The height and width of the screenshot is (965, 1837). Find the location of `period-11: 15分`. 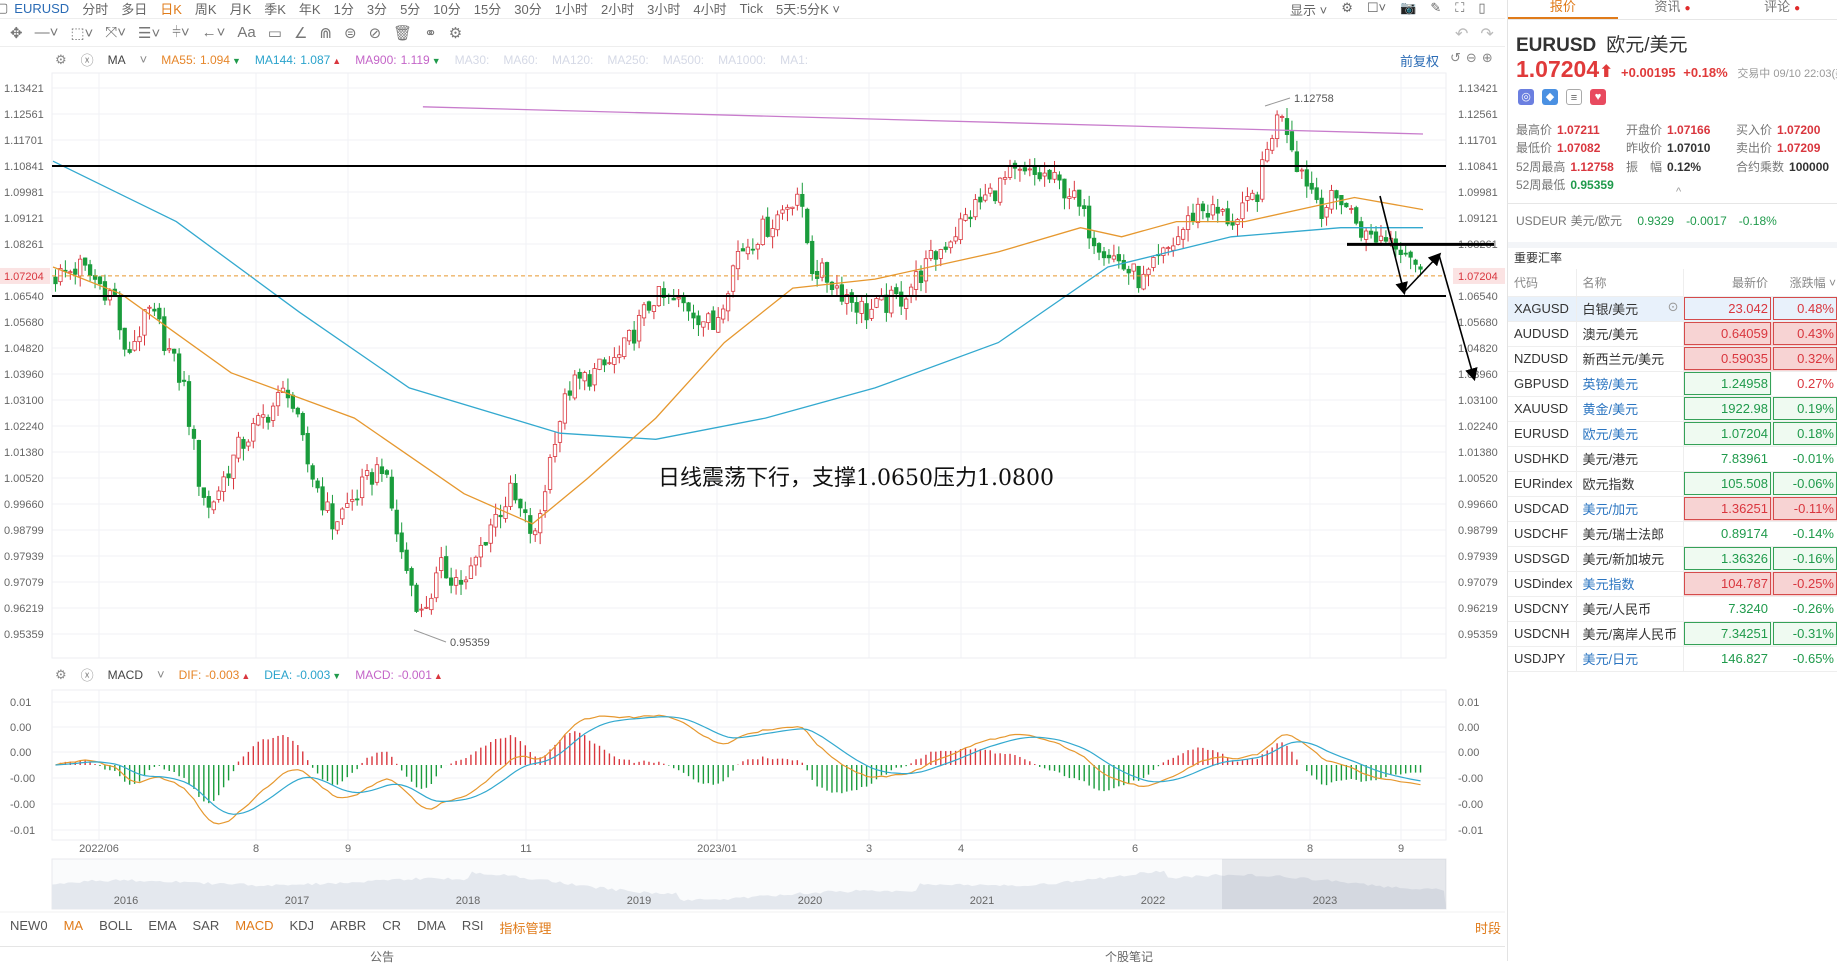

period-11: 15分 is located at coordinates (487, 9).